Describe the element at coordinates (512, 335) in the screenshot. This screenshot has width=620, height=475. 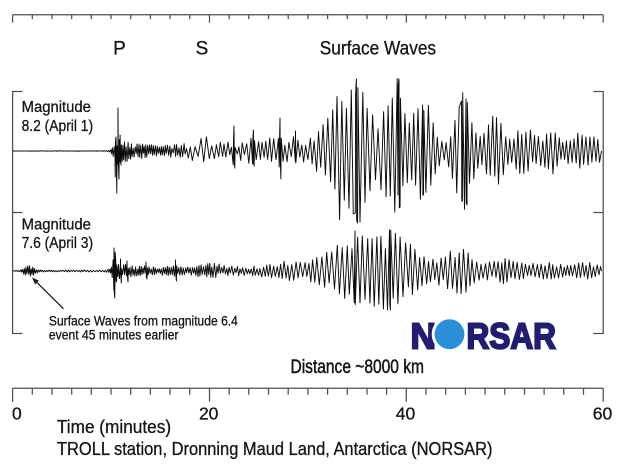
I see `svg-text: RSAR` at that location.